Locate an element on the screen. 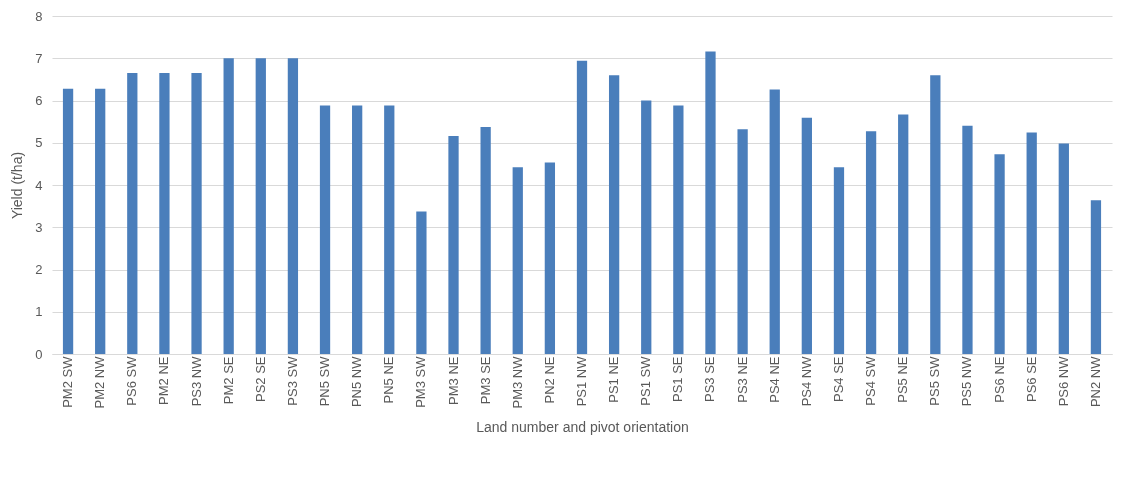  x-tick-label: PS4 SW is located at coordinates (871, 380).